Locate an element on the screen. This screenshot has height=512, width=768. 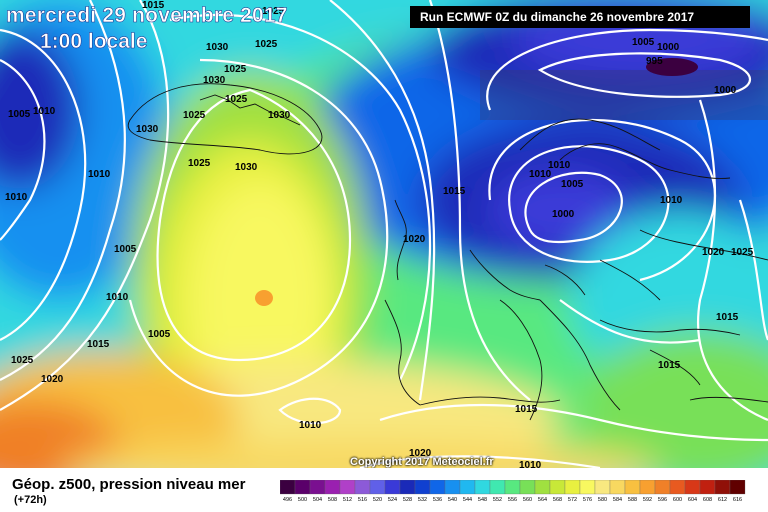
legend-tick-label: 528 is located at coordinates (407, 499).